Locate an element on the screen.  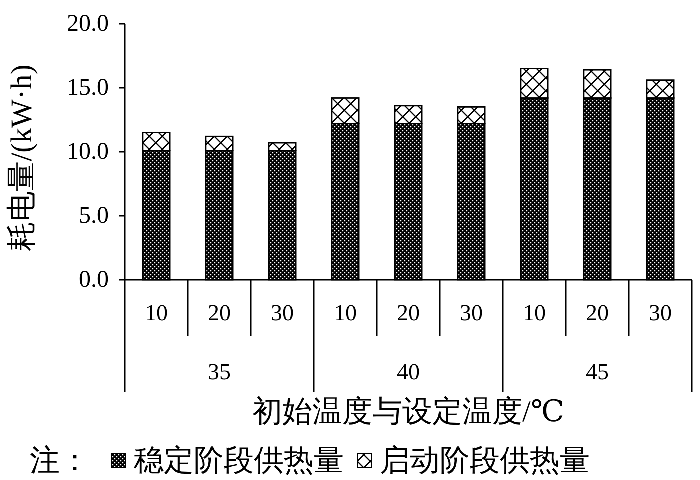
legend-title: 注： is located at coordinates (60, 461).